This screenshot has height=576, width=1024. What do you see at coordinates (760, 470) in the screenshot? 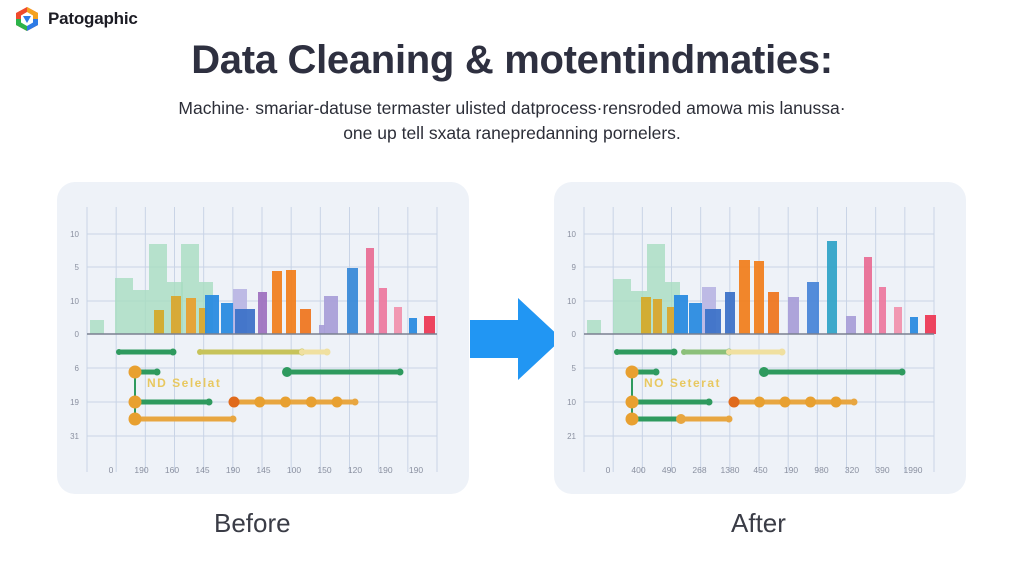
I see `x-tick-label: 450` at bounding box center [760, 470].